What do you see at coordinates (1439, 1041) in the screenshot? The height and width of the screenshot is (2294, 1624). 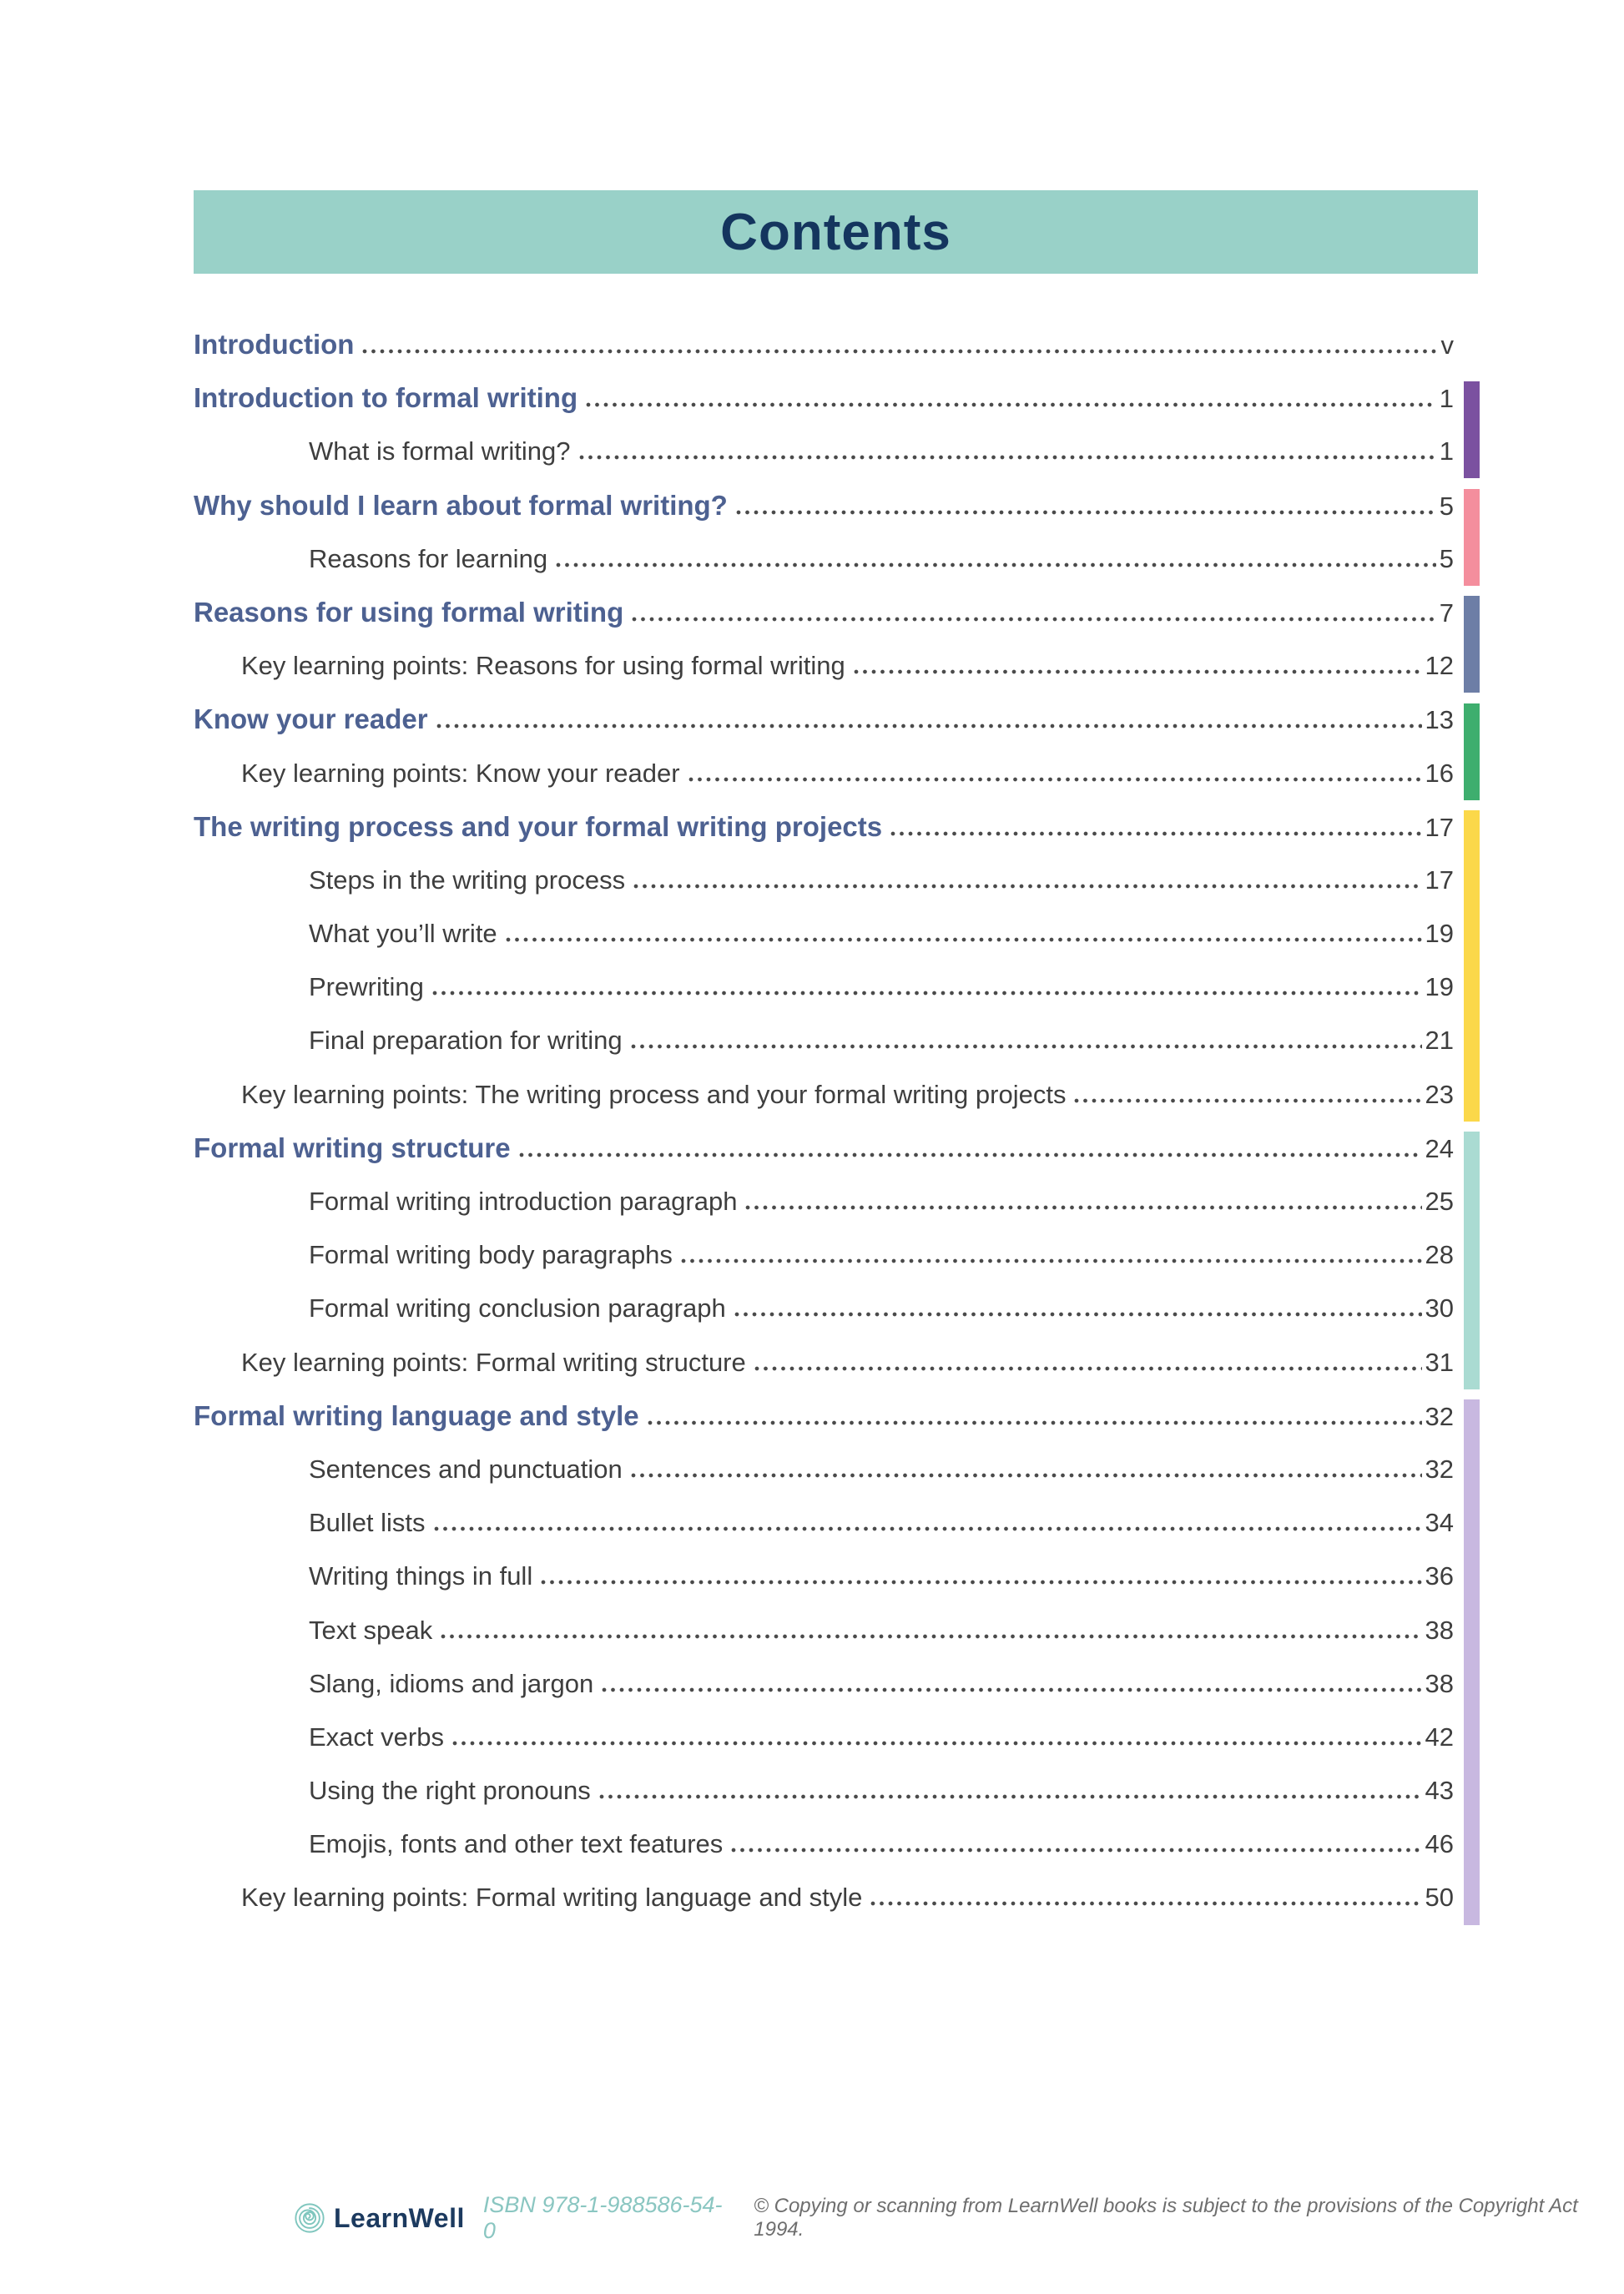 I see `toc-entry-page: 21` at bounding box center [1439, 1041].